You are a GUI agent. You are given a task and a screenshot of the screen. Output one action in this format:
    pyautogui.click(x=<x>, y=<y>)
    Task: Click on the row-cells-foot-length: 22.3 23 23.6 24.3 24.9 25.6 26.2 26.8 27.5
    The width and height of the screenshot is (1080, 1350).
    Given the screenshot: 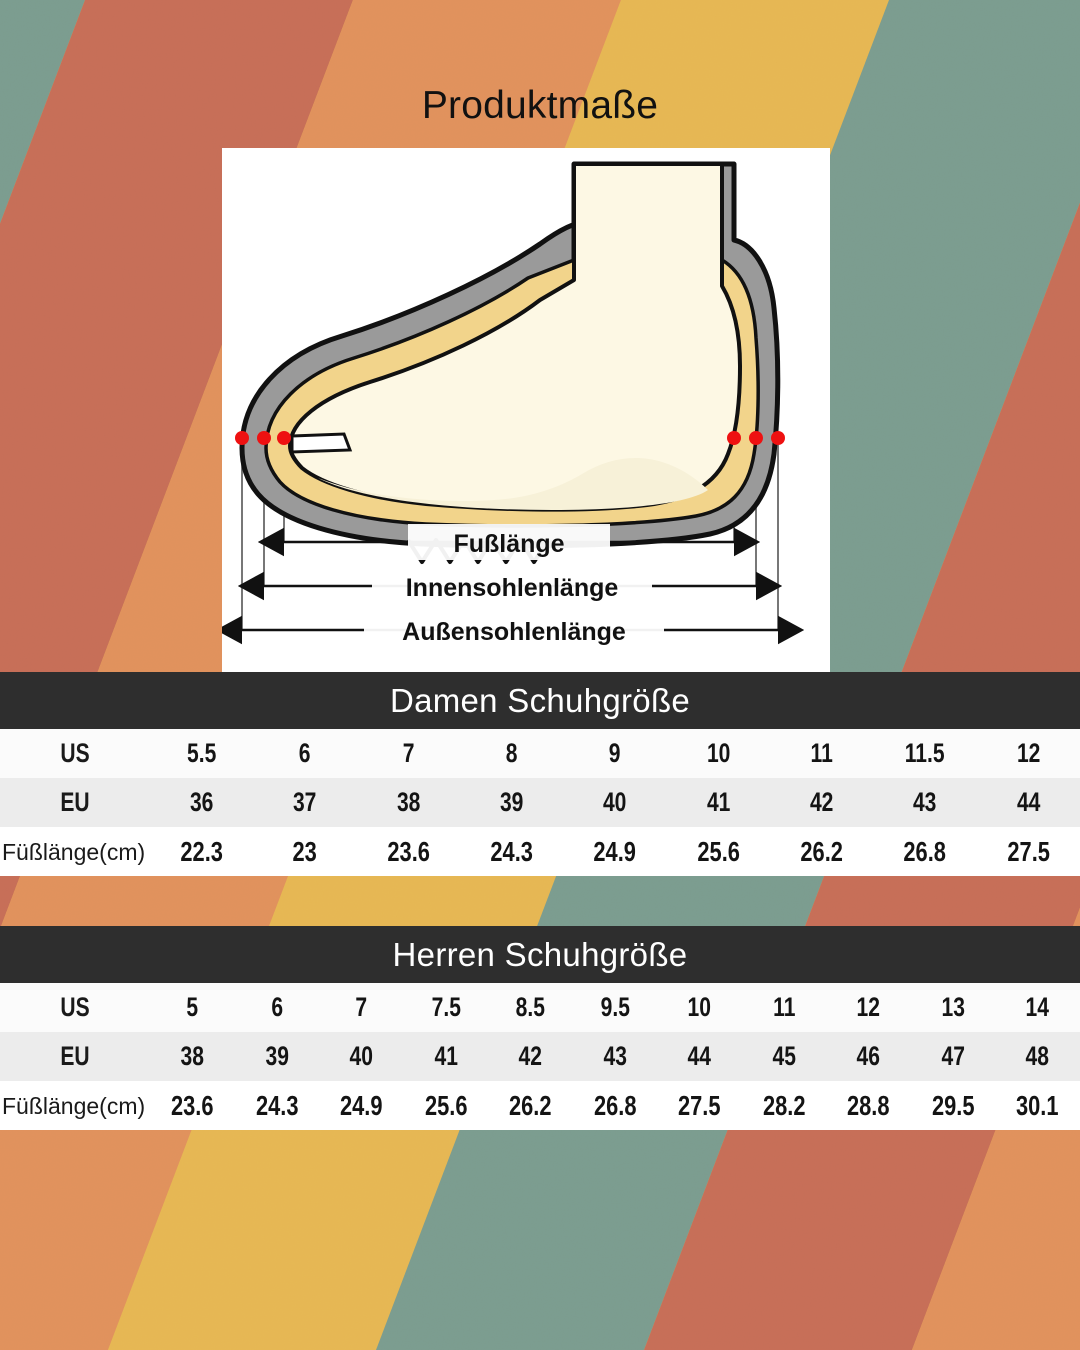 What is the action you would take?
    pyautogui.click(x=615, y=852)
    